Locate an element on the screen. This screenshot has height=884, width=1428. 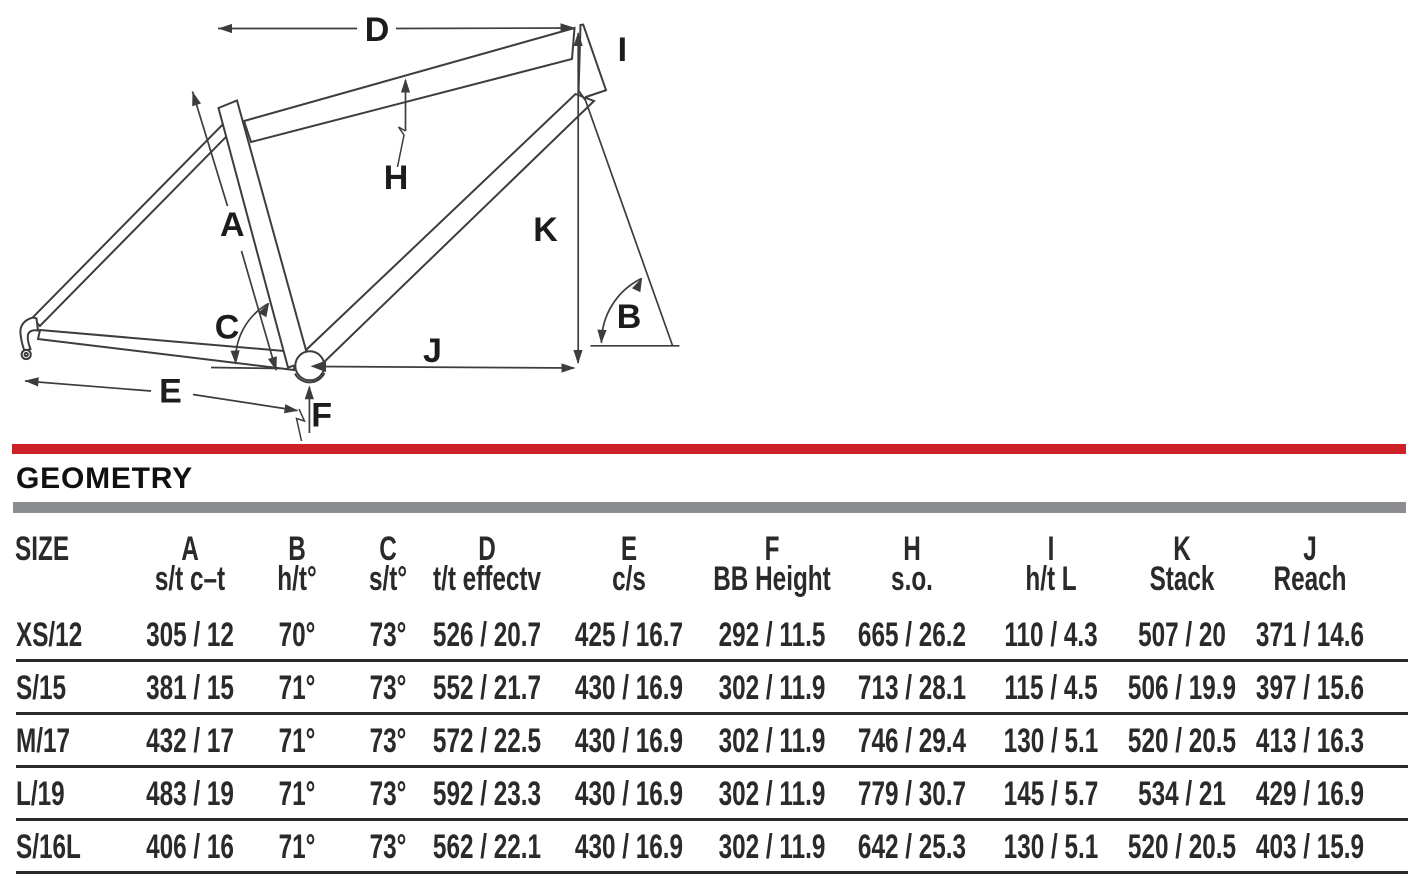
svg-text: B is located at coordinates (629, 317).